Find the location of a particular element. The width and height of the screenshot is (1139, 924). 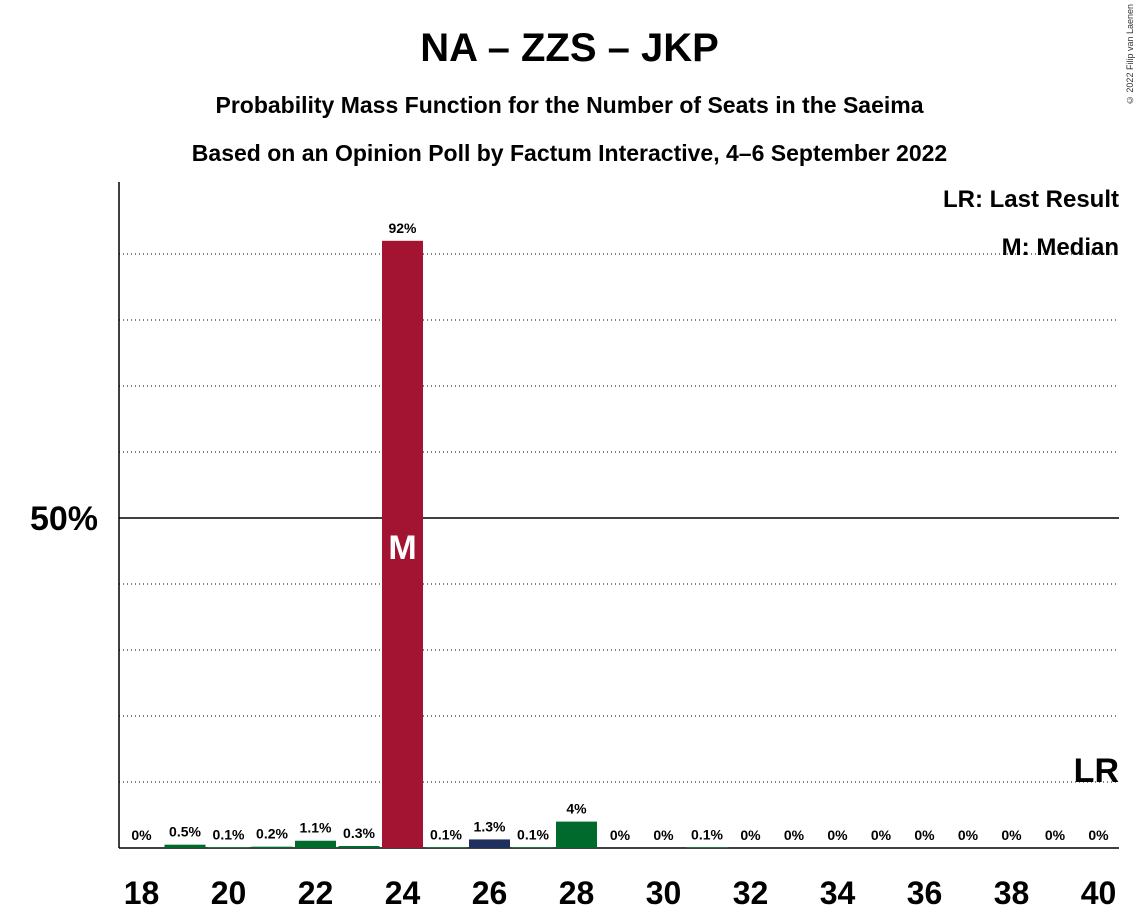

last-result-marker: LR is located at coordinates (1096, 771).